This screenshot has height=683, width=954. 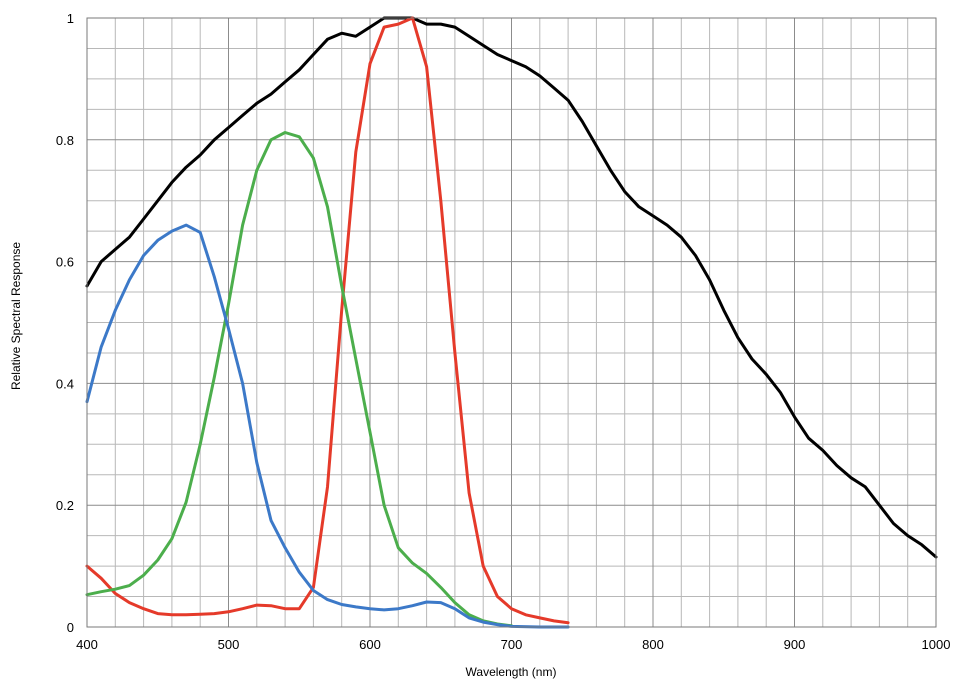 I want to click on y-tick-label: 0.4, so click(x=65, y=383).